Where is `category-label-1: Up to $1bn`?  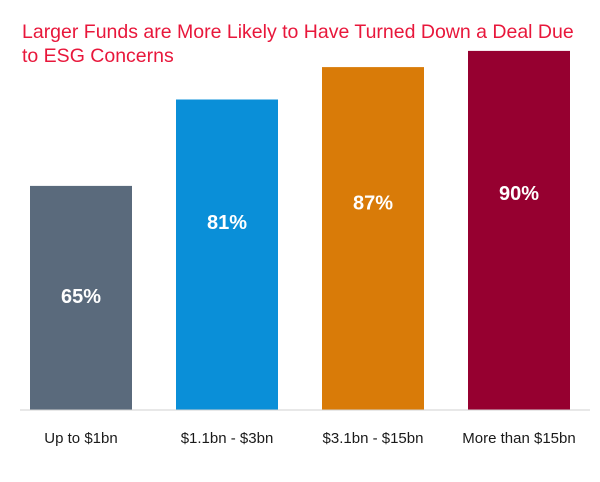
category-label-1: Up to $1bn is located at coordinates (80, 438).